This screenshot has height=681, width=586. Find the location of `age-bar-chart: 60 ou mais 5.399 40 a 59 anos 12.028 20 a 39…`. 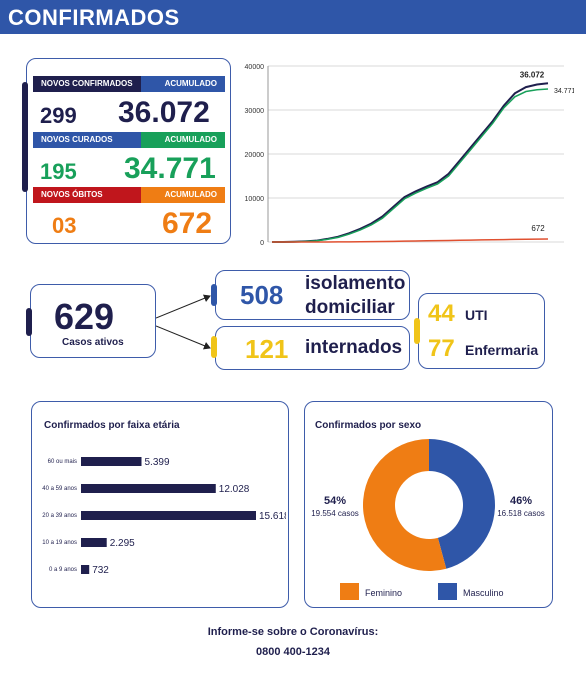

age-bar-chart: 60 ou mais 5.399 40 a 59 anos 12.028 20 a 39… is located at coordinates (164, 516).